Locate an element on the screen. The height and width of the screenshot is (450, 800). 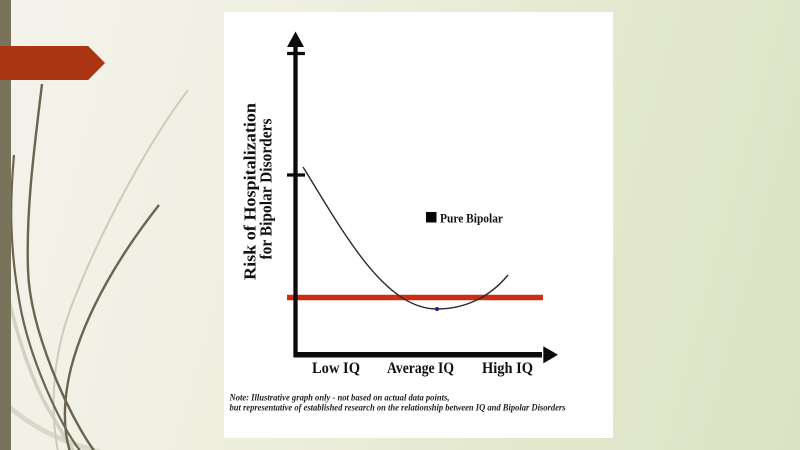
svg-text: Pure Bipolar is located at coordinates (471, 218).